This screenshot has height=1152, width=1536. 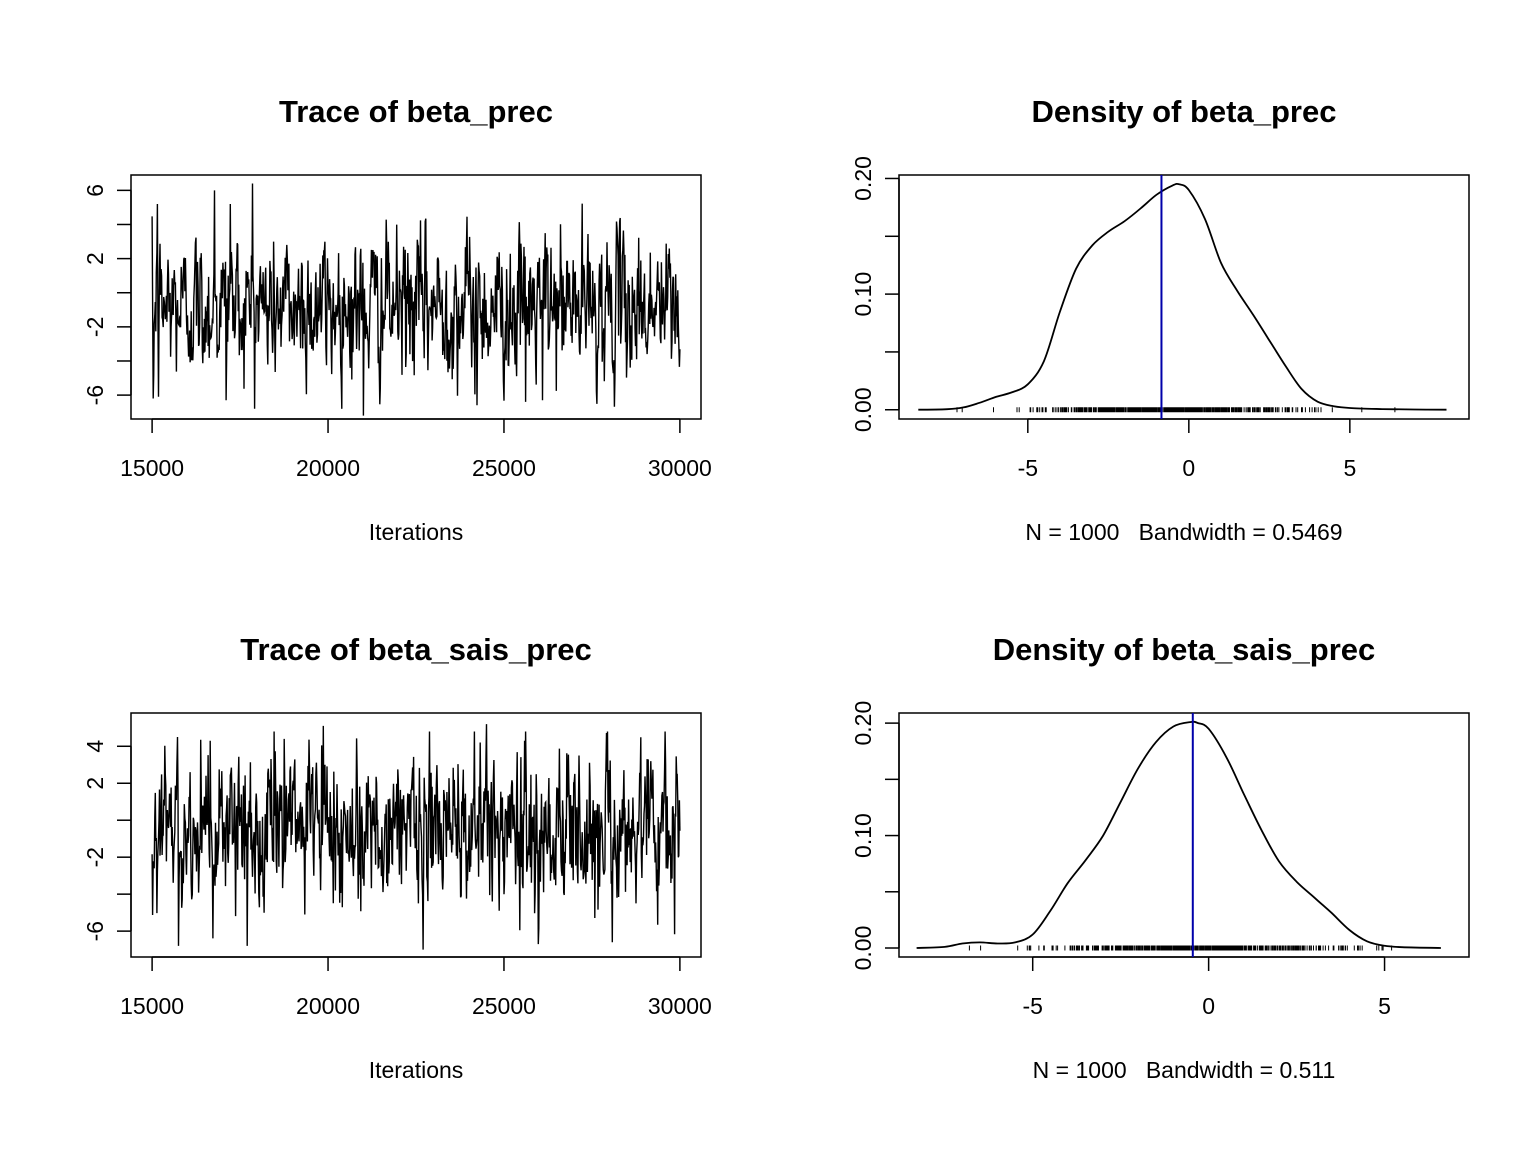 I want to click on y-axis: -6 -2 2 6, so click(x=107, y=294).